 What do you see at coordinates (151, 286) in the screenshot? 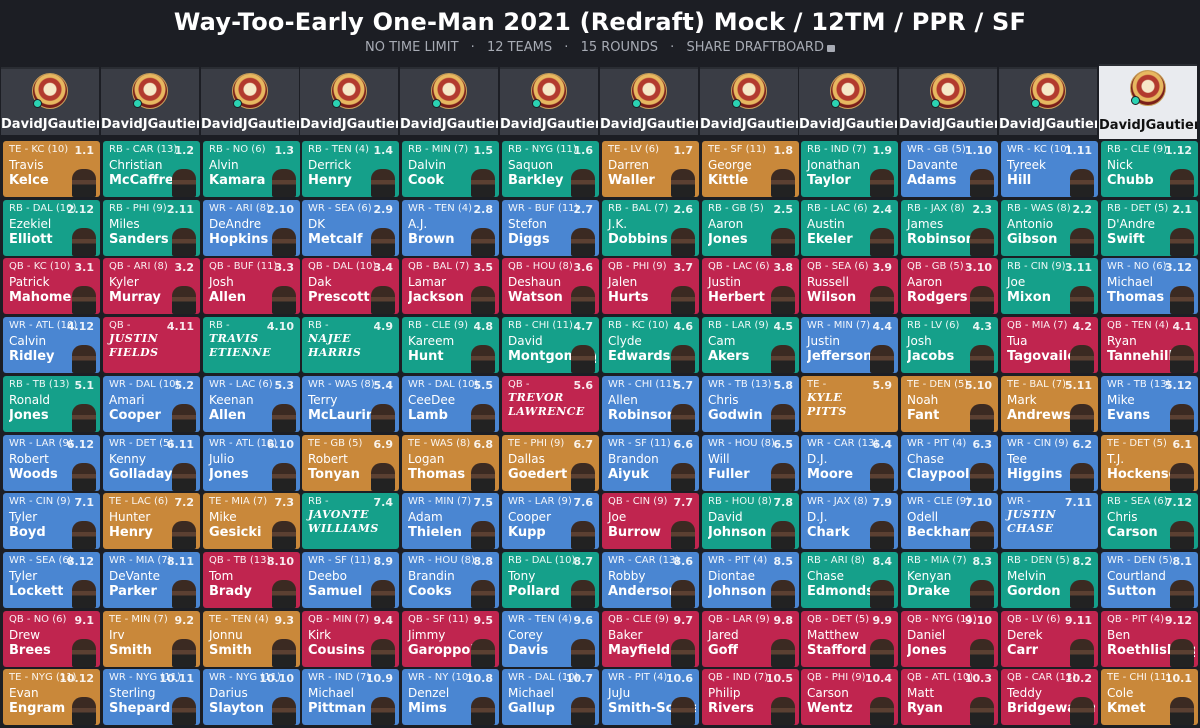
I see `pick-card: QB - ARI (8) 3.2 Kyler Murray` at bounding box center [151, 286].